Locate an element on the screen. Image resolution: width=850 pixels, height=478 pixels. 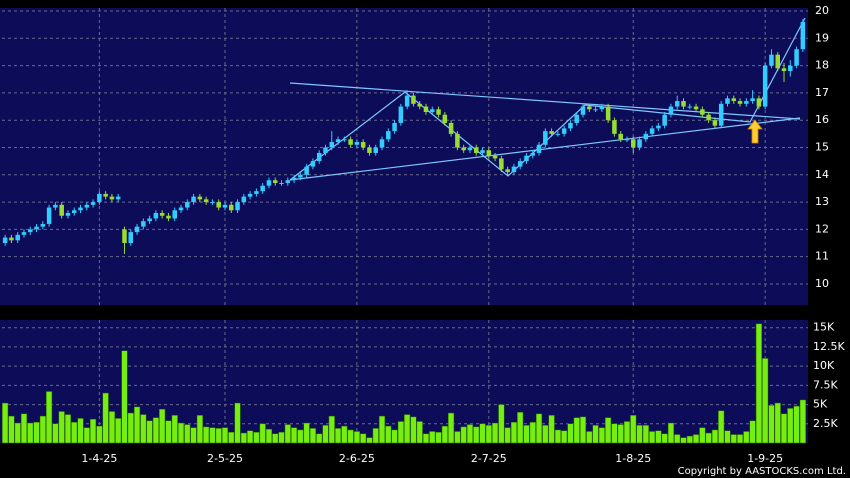
x-tick-label: 2-5-25 is located at coordinates (225, 458).